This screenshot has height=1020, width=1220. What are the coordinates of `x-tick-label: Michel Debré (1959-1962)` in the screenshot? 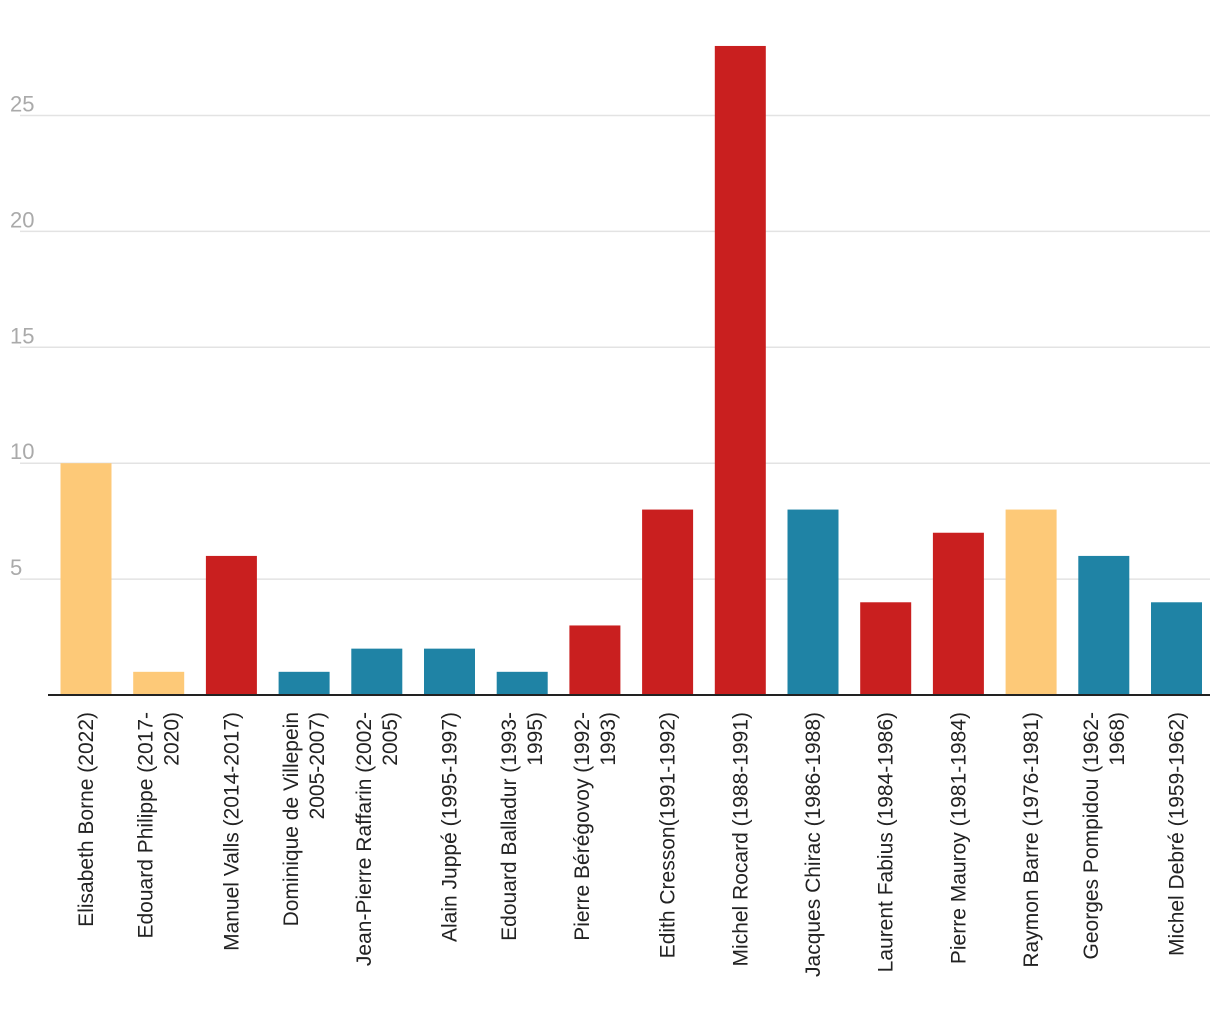 It's located at (1177, 834).